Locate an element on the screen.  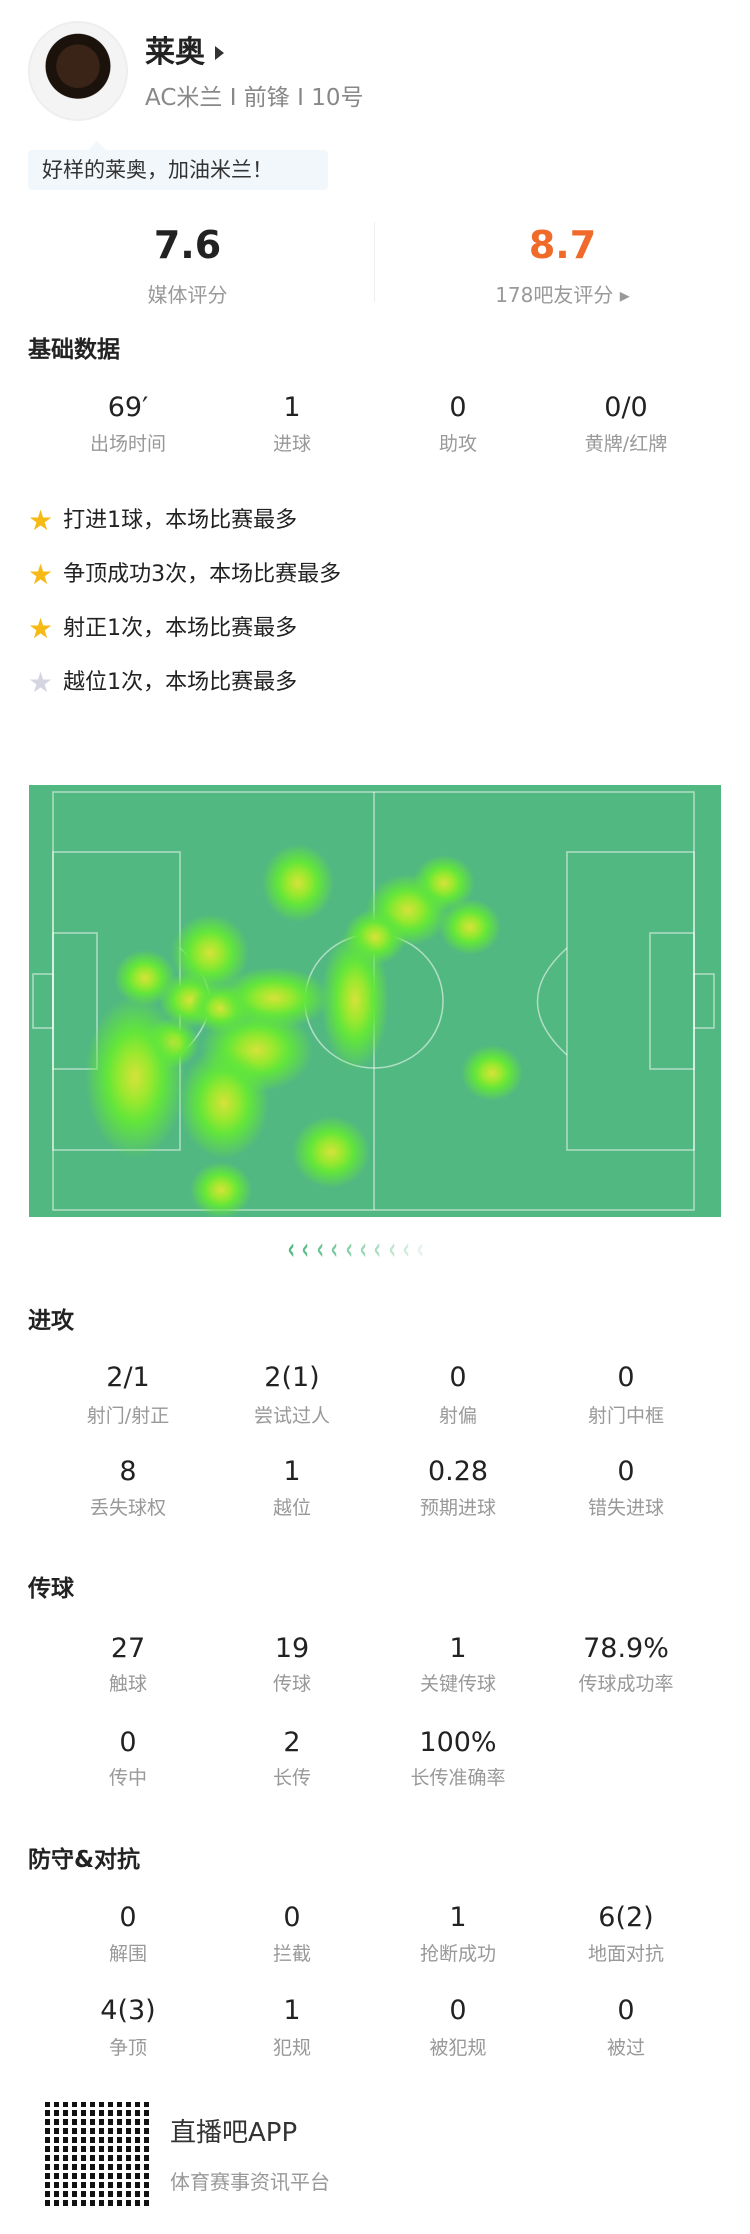
app-name: 直播吧APP is located at coordinates (234, 2133).